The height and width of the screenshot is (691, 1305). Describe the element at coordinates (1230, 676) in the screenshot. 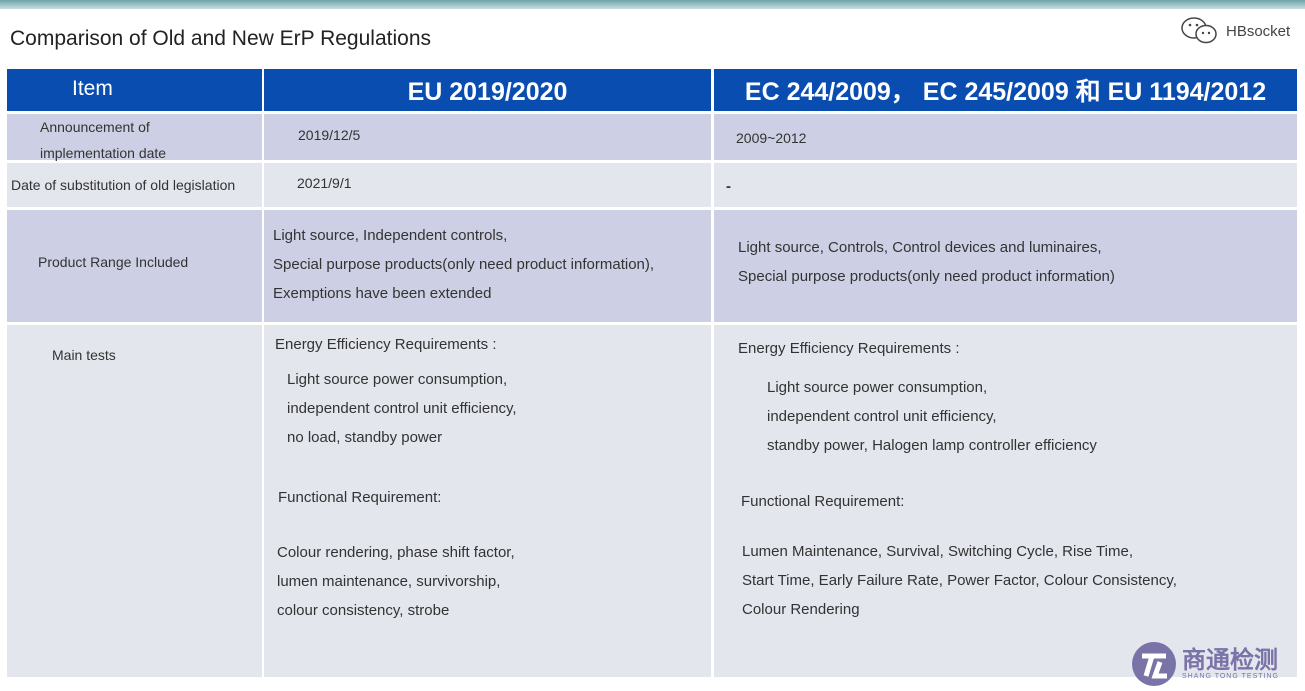

I see `watermark-en: SHANG TONG TESTING` at that location.